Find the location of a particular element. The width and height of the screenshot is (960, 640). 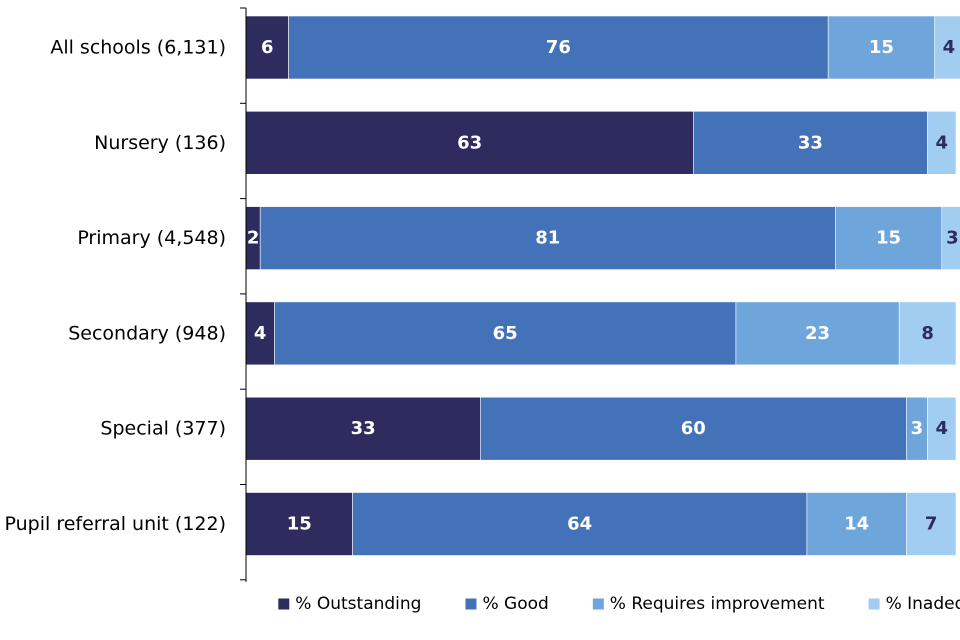

legend-label-inadequate: % Inadequate is located at coordinates (923, 604).